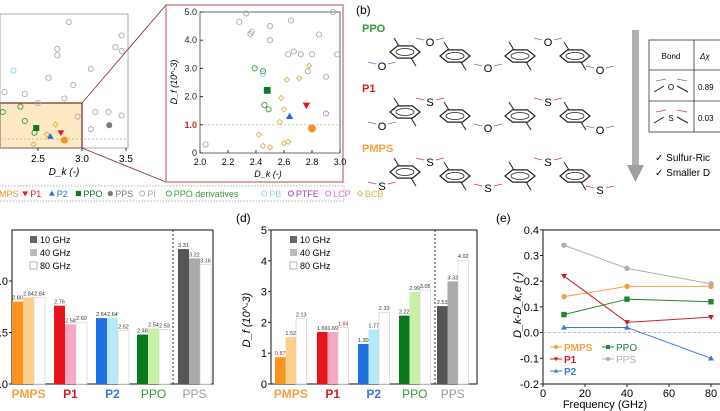 The image size is (720, 411). Describe the element at coordinates (142, 332) in the screenshot. I see `bar-value-label: 2.48` at that location.